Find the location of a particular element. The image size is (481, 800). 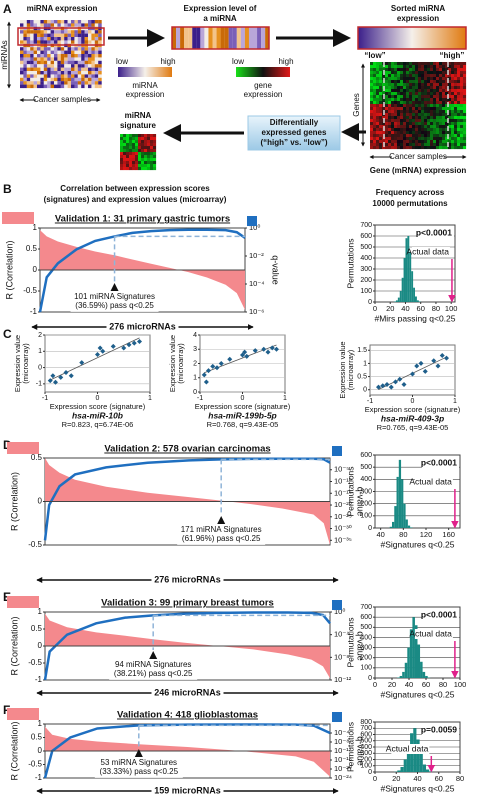

p-value: p<0.0001 is located at coordinates (434, 232).